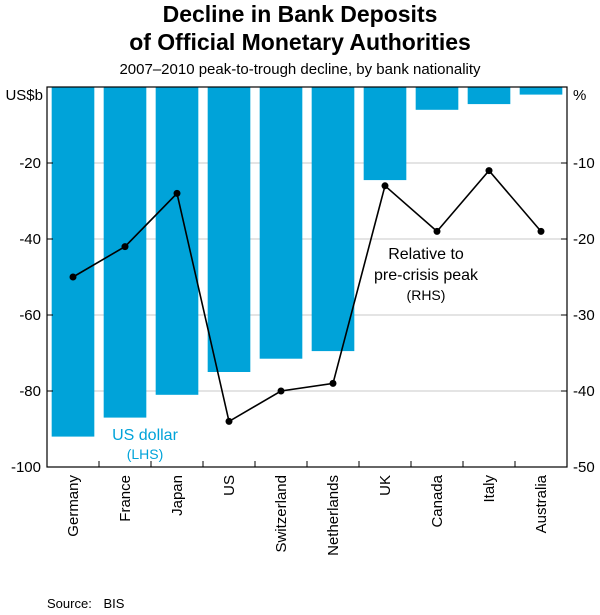  I want to click on bar-us, so click(229, 229).